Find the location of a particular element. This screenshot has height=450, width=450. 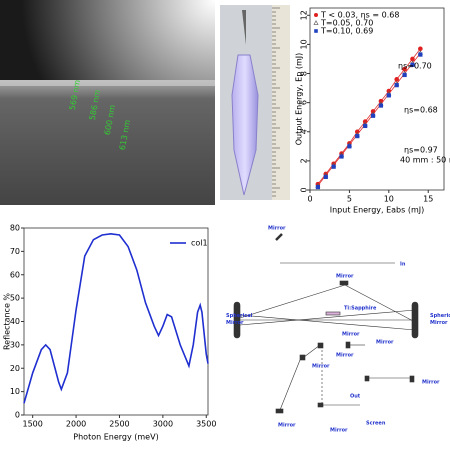

x-tick-label: 2500 is located at coordinates (119, 424).